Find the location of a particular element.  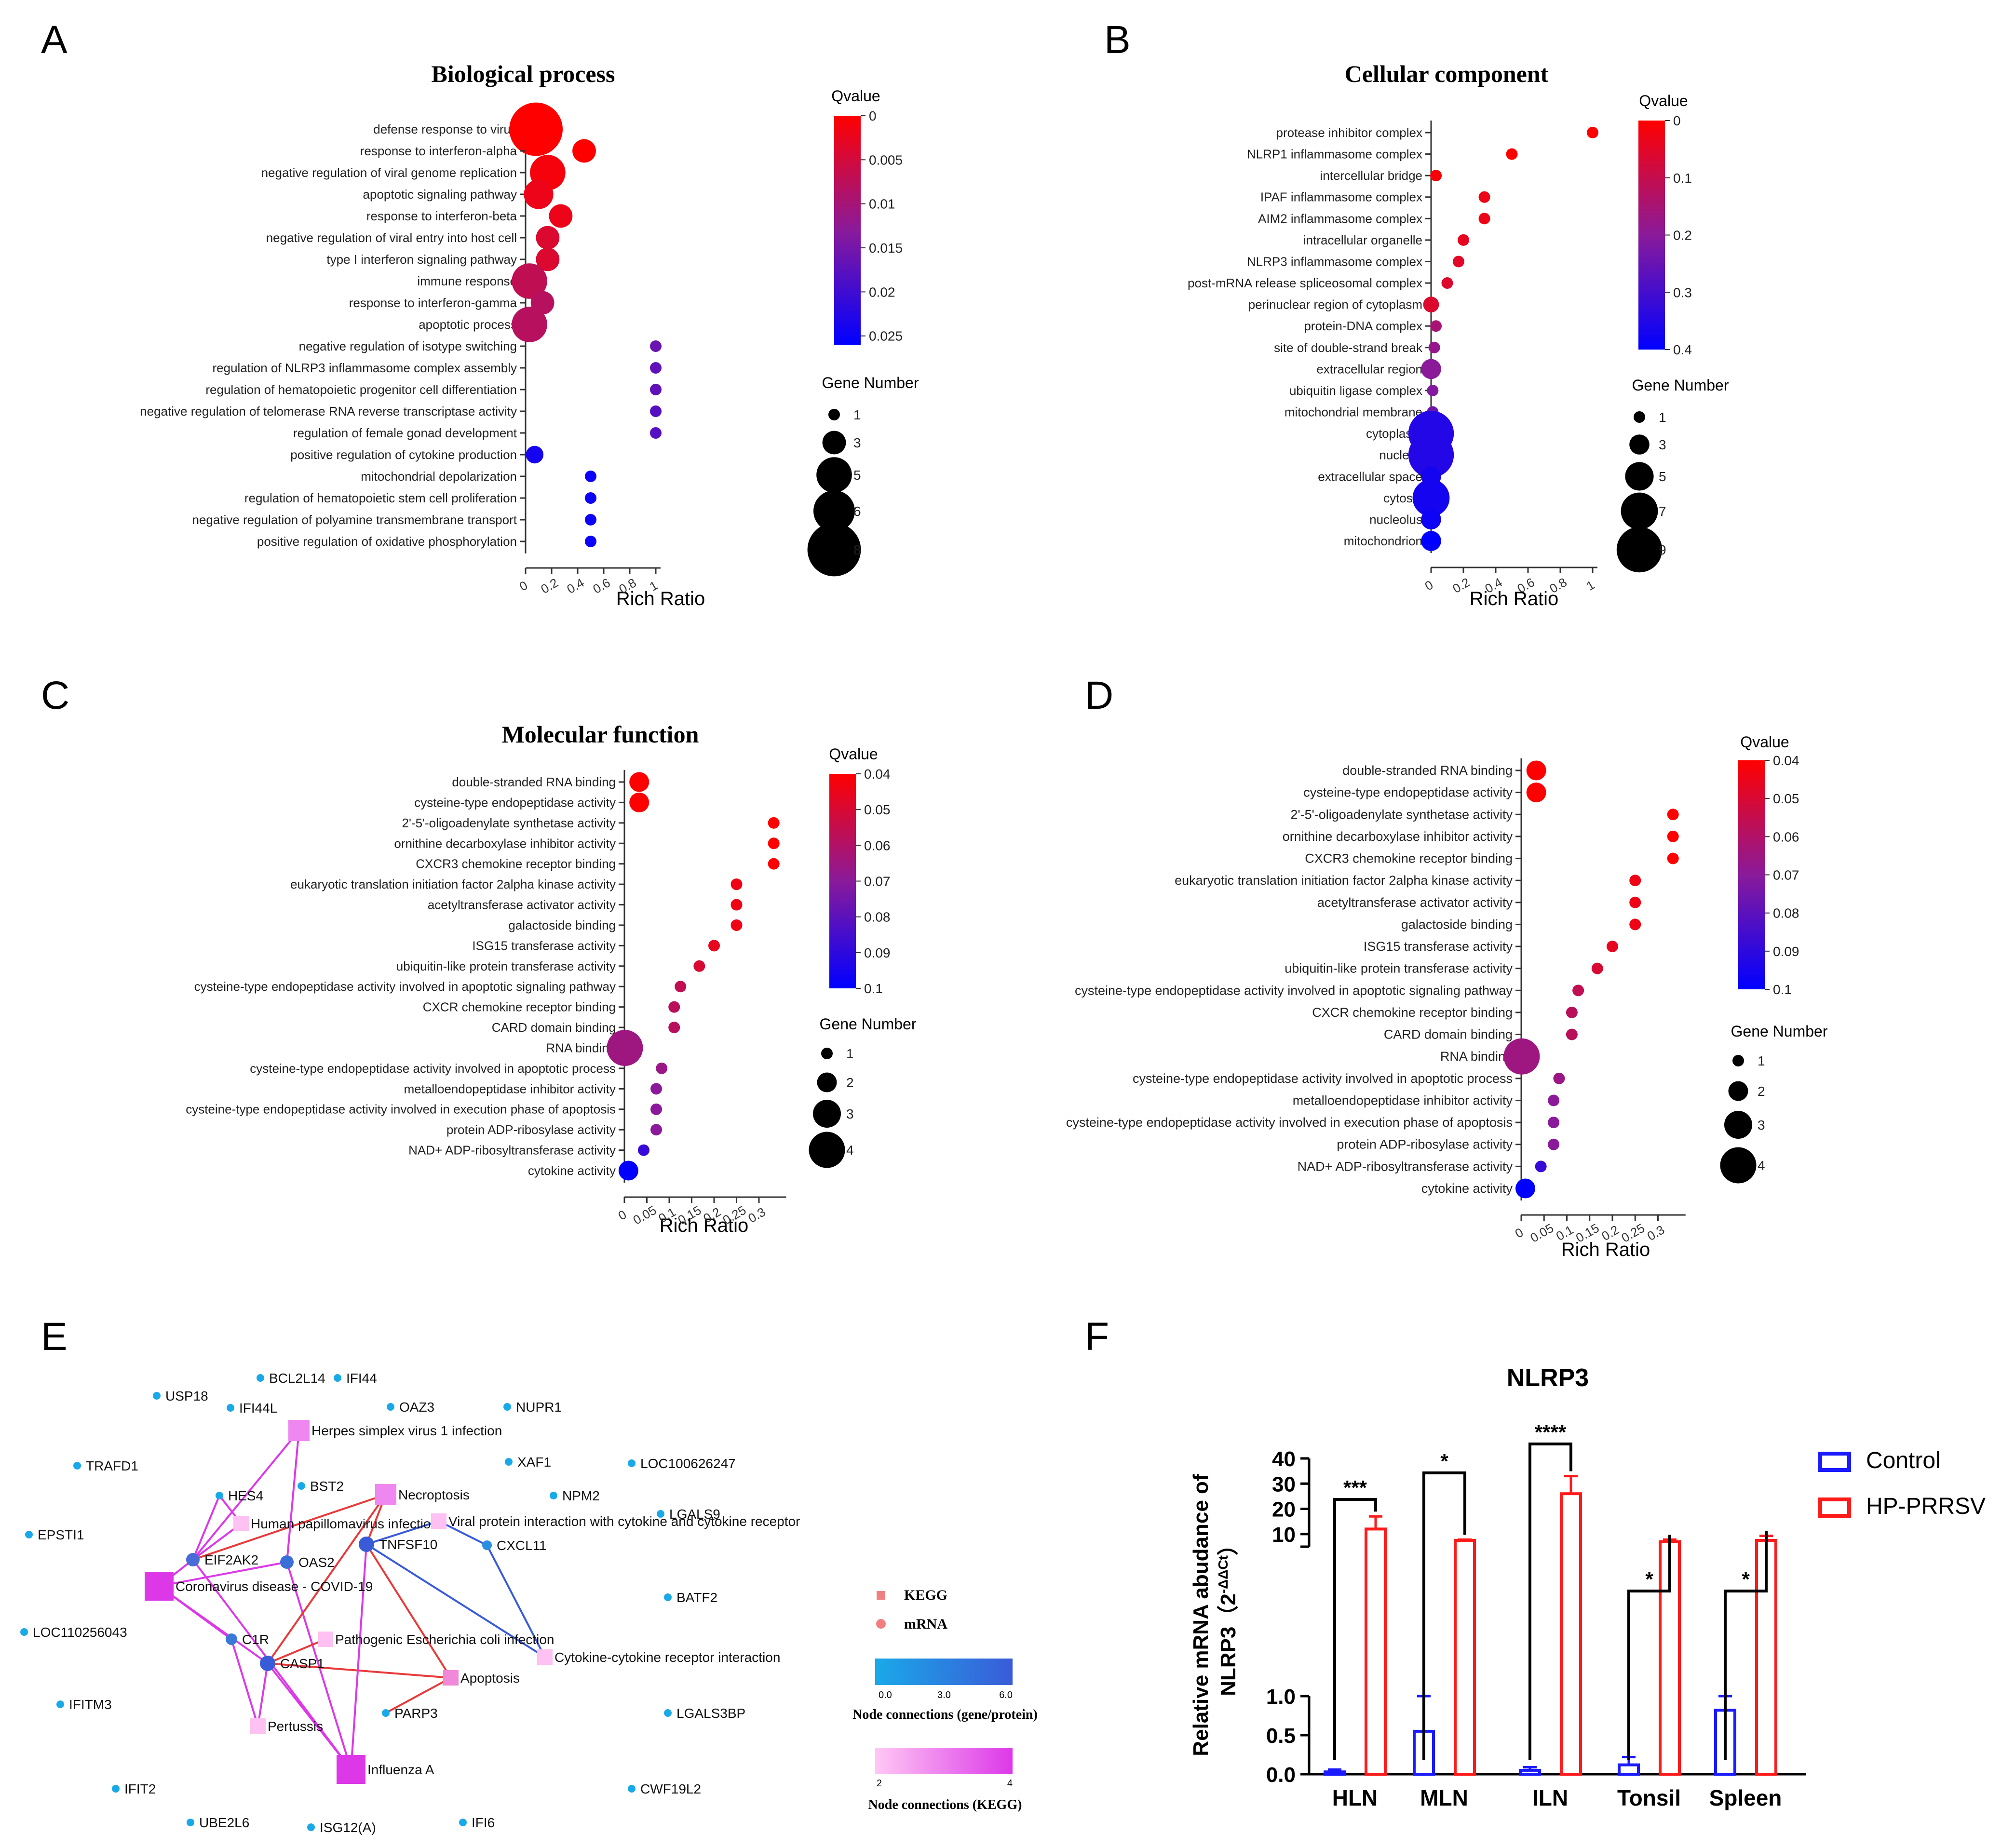

panel-f-ylabel-line2: NLRP3（2 is located at coordinates (1228, 1645).